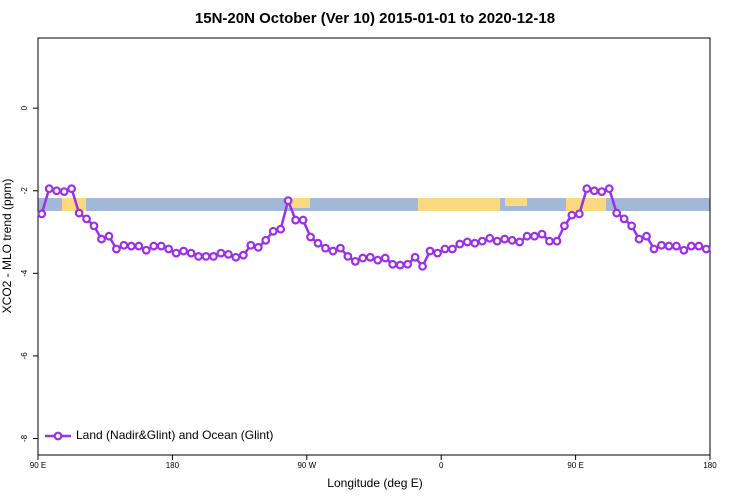 The height and width of the screenshot is (500, 750). Describe the element at coordinates (58, 436) in the screenshot. I see `legend-marker` at that location.